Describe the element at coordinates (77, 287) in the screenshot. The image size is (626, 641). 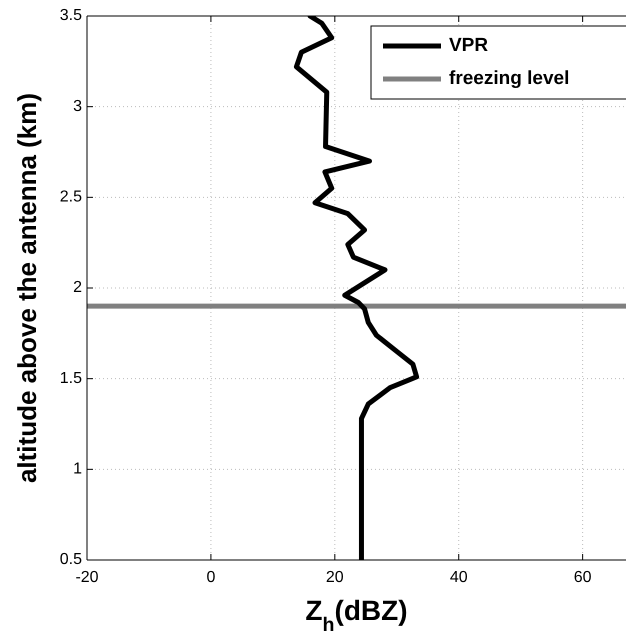
I see `y-tick-label: 2` at that location.